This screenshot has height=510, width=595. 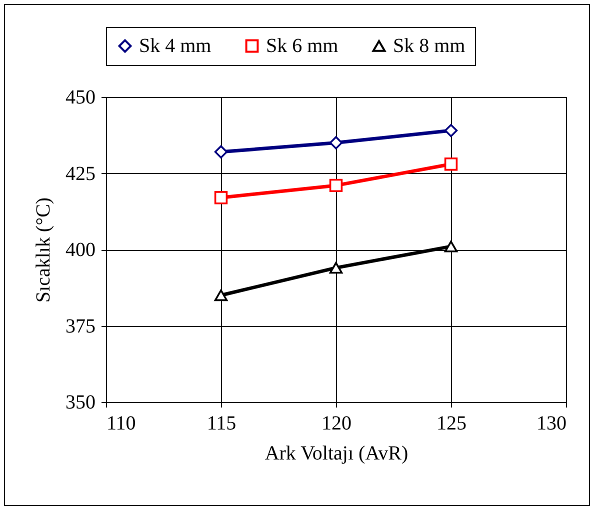 What do you see at coordinates (337, 423) in the screenshot?
I see `x-tick-label: 120` at bounding box center [337, 423].